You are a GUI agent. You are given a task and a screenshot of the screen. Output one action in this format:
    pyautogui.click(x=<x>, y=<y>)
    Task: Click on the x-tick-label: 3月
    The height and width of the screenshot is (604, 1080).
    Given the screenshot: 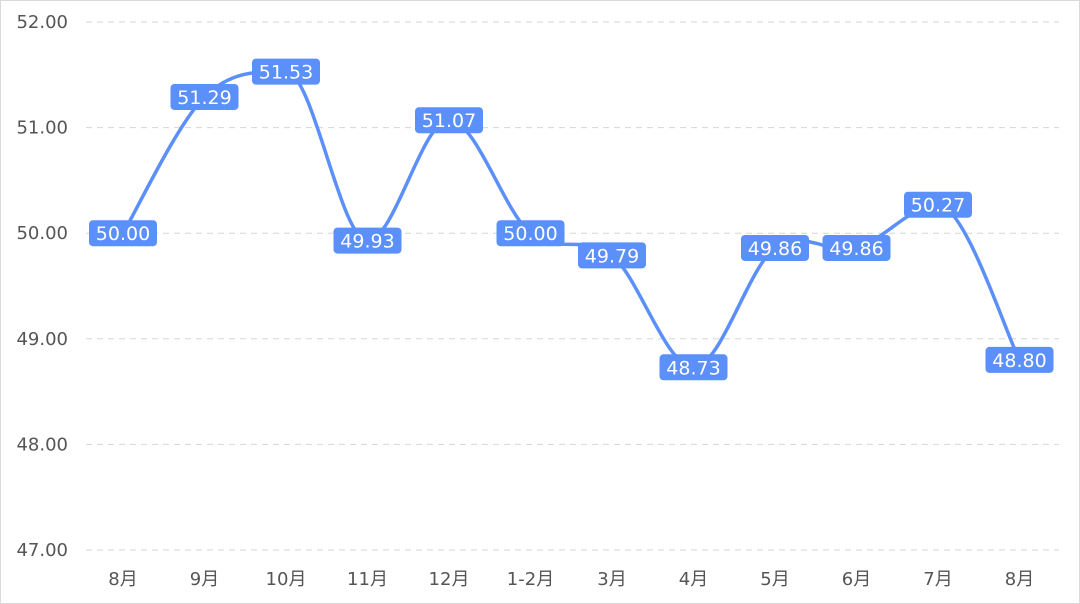 What is the action you would take?
    pyautogui.click(x=611, y=579)
    